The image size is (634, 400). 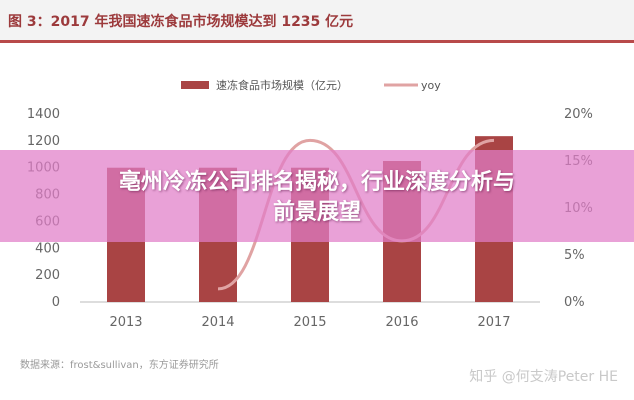 I want to click on x-tick-label: 2015, so click(x=309, y=322).